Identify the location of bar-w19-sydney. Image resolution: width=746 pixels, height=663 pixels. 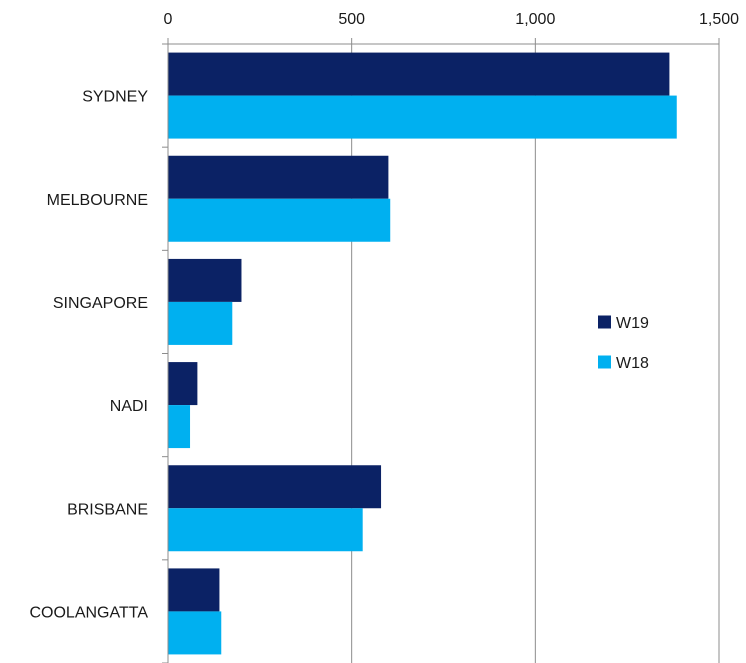
(419, 74).